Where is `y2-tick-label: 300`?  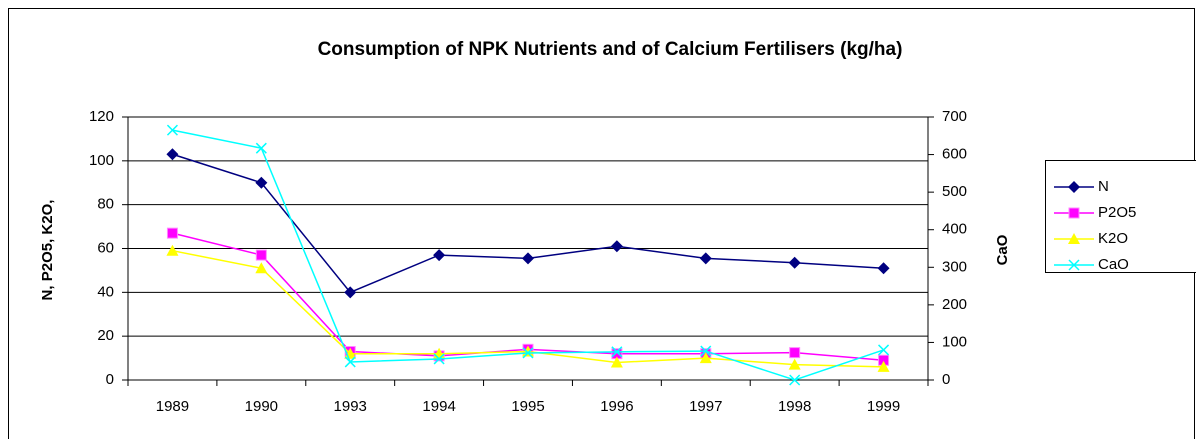
y2-tick-label: 300 is located at coordinates (954, 266).